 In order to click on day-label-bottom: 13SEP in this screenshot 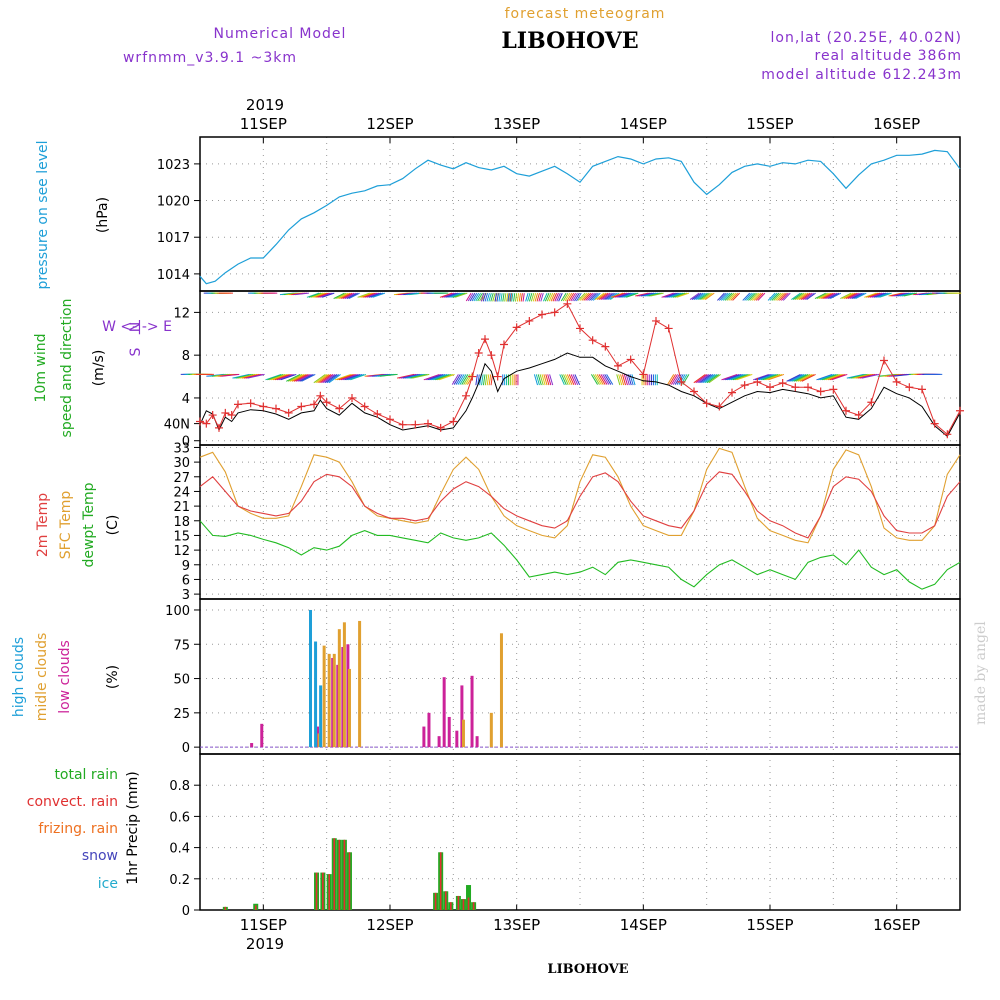, I will do `click(516, 925)`.